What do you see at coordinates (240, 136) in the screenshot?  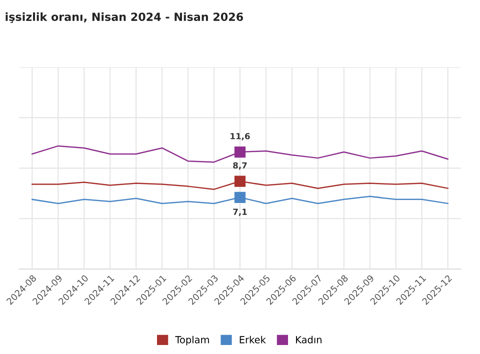 I see `data-label: 11,6` at bounding box center [240, 136].